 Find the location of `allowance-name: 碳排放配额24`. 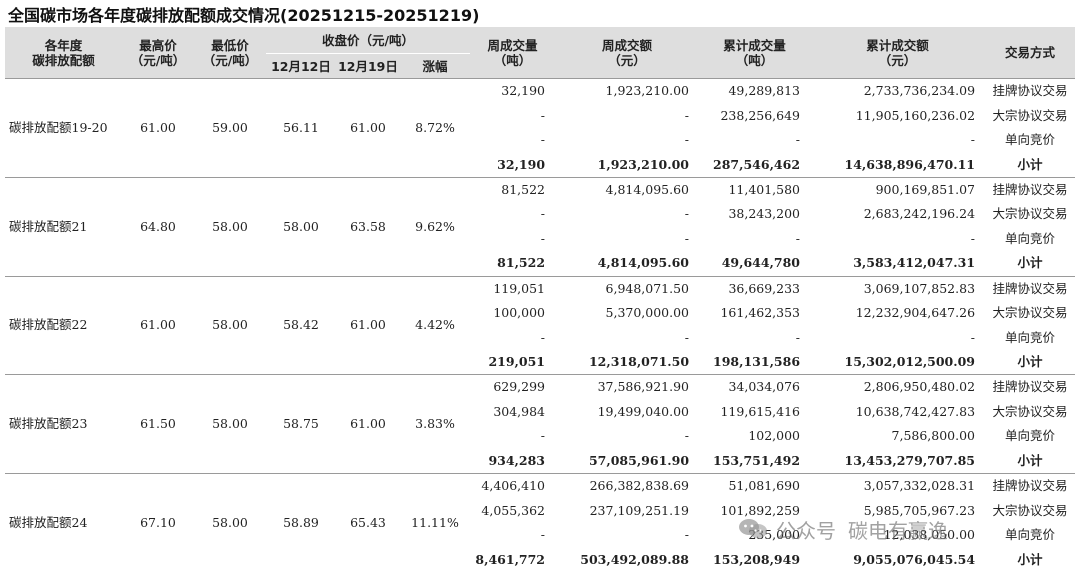

allowance-name: 碳排放配额24 is located at coordinates (48, 522).